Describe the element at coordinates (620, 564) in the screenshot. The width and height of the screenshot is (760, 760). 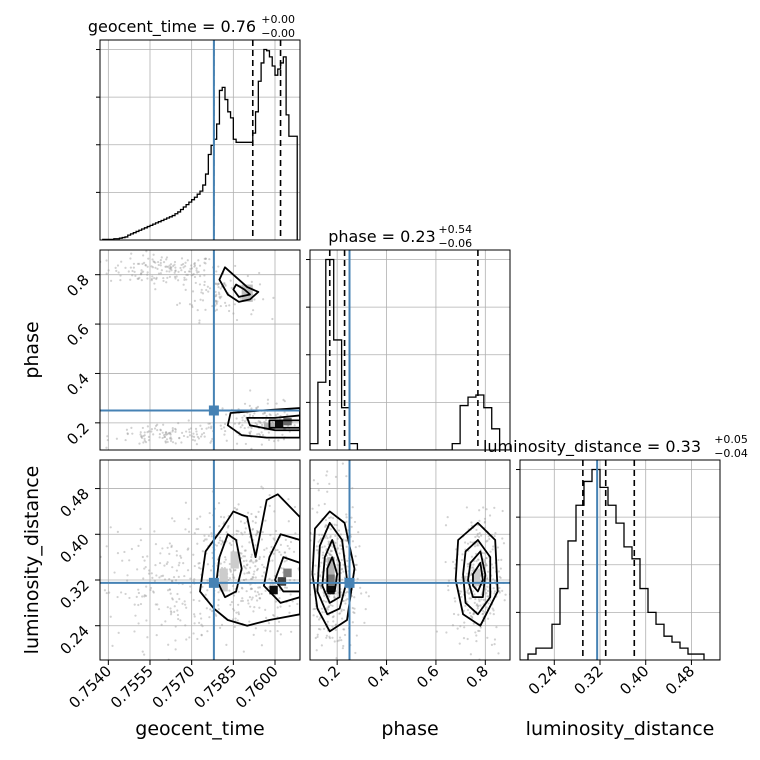
I see `histogram-step-luminosity_distance` at that location.